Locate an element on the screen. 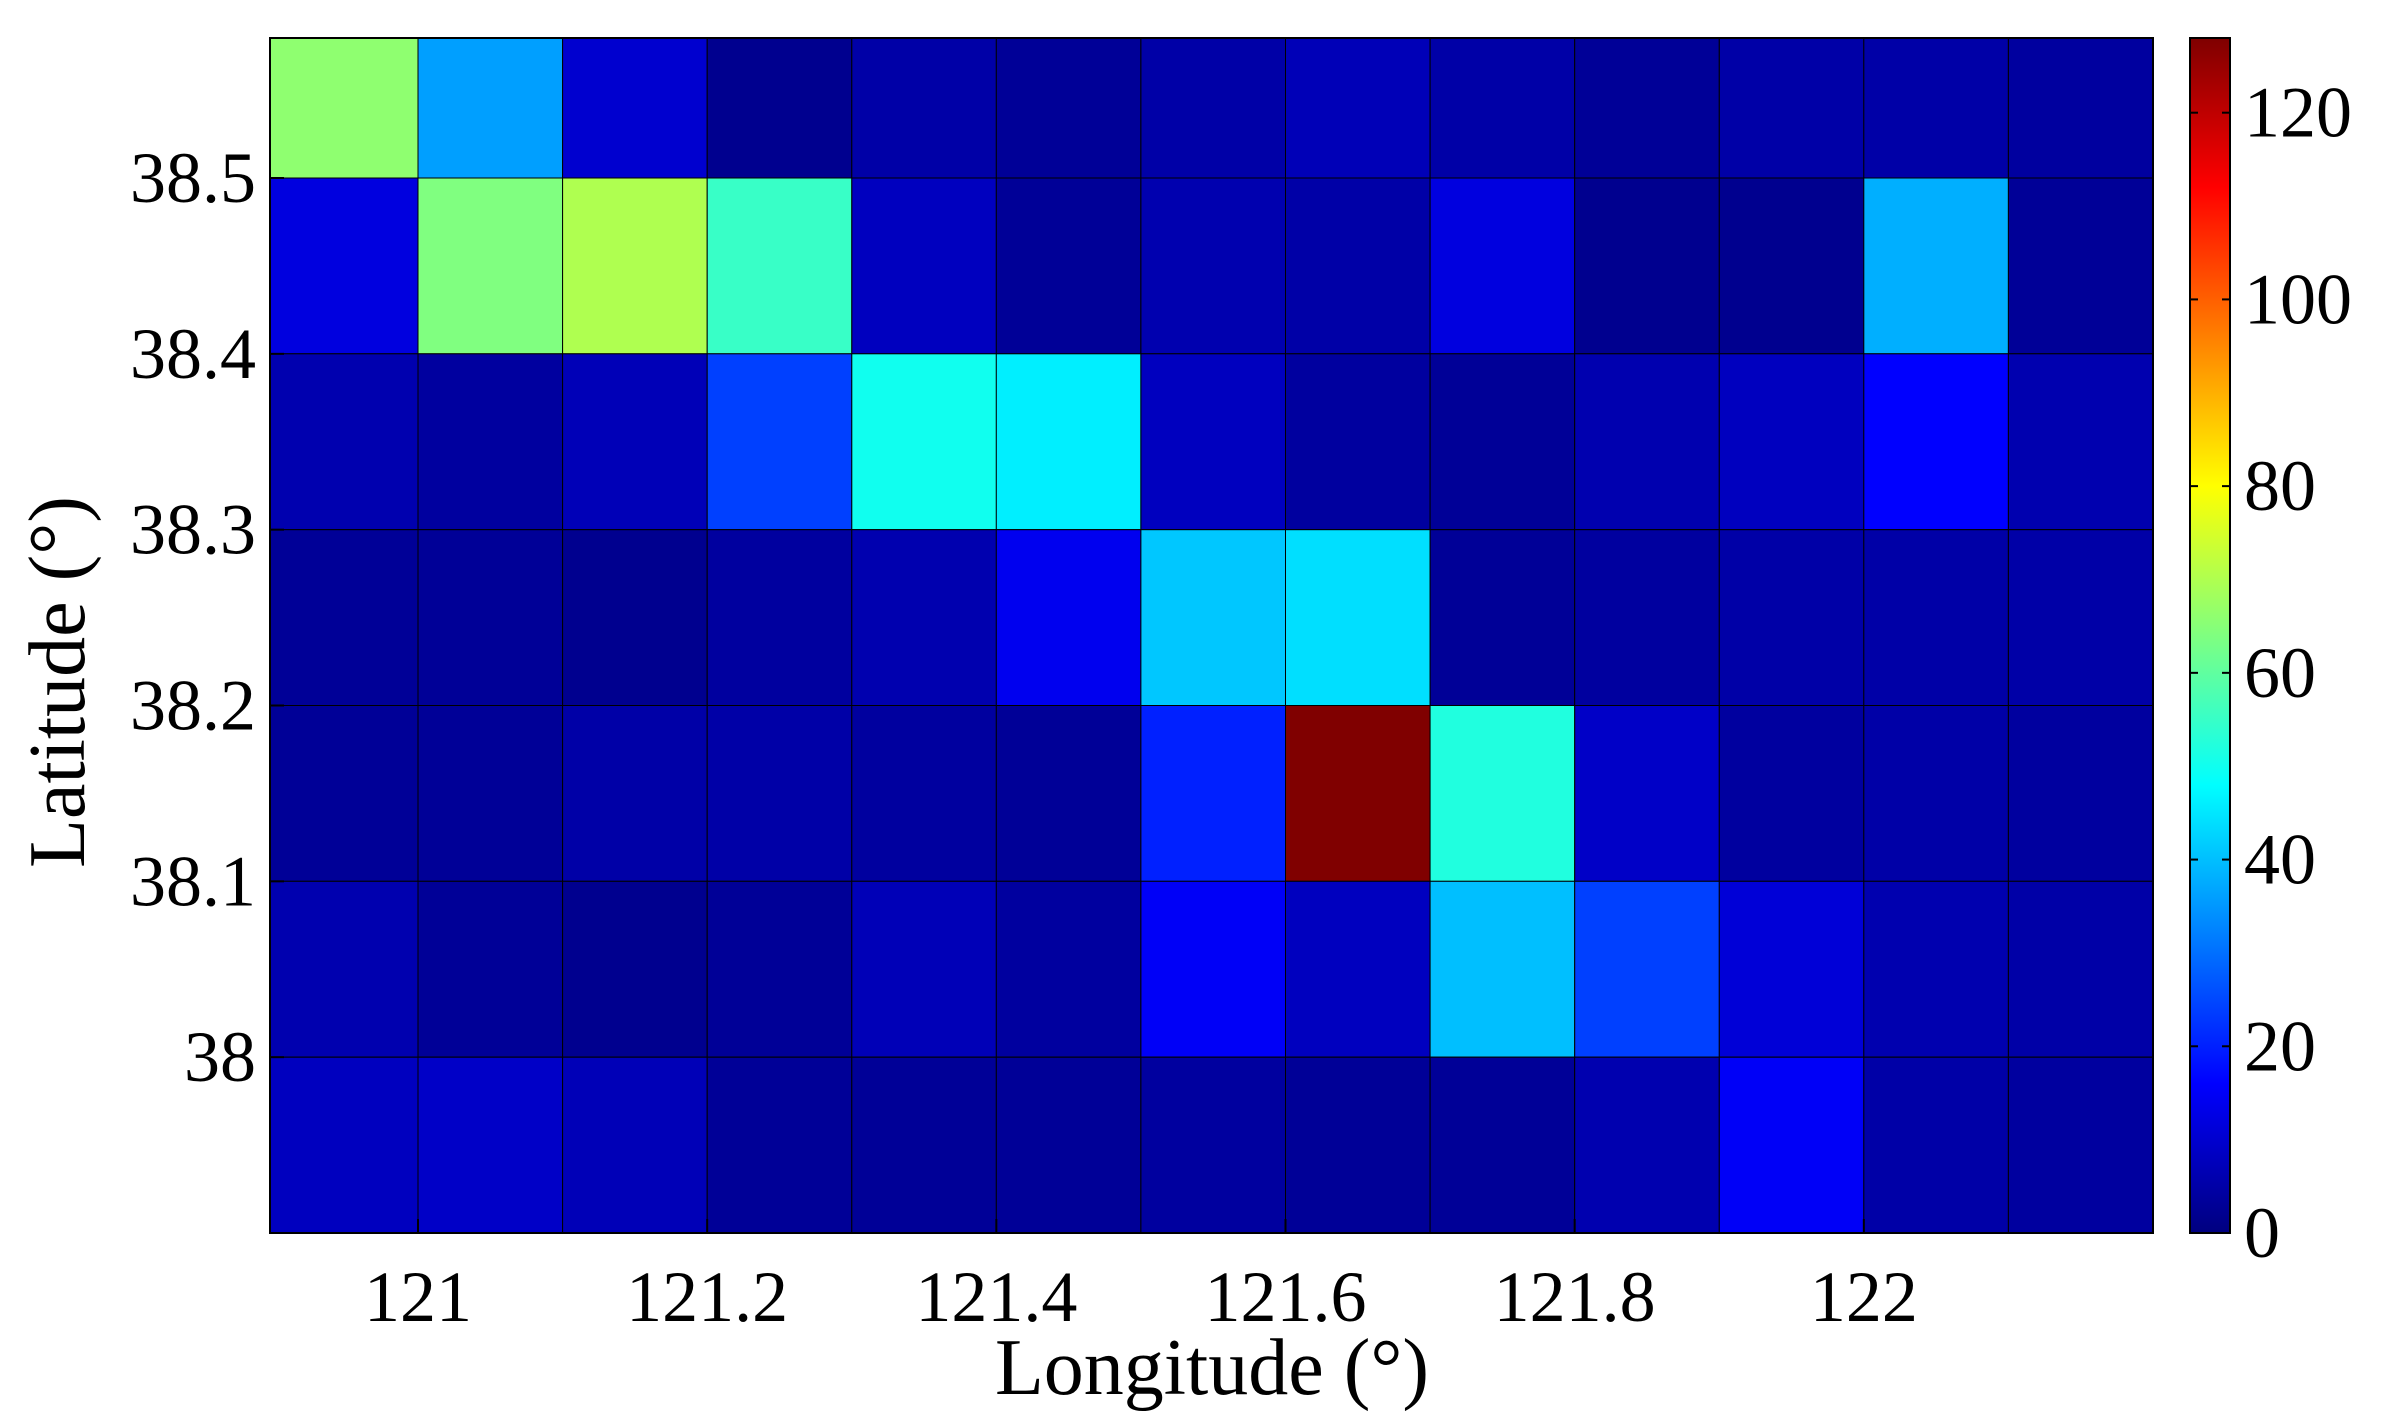 This screenshot has height=1426, width=2393. colorbar-tick-label: 120 is located at coordinates (2298, 113).